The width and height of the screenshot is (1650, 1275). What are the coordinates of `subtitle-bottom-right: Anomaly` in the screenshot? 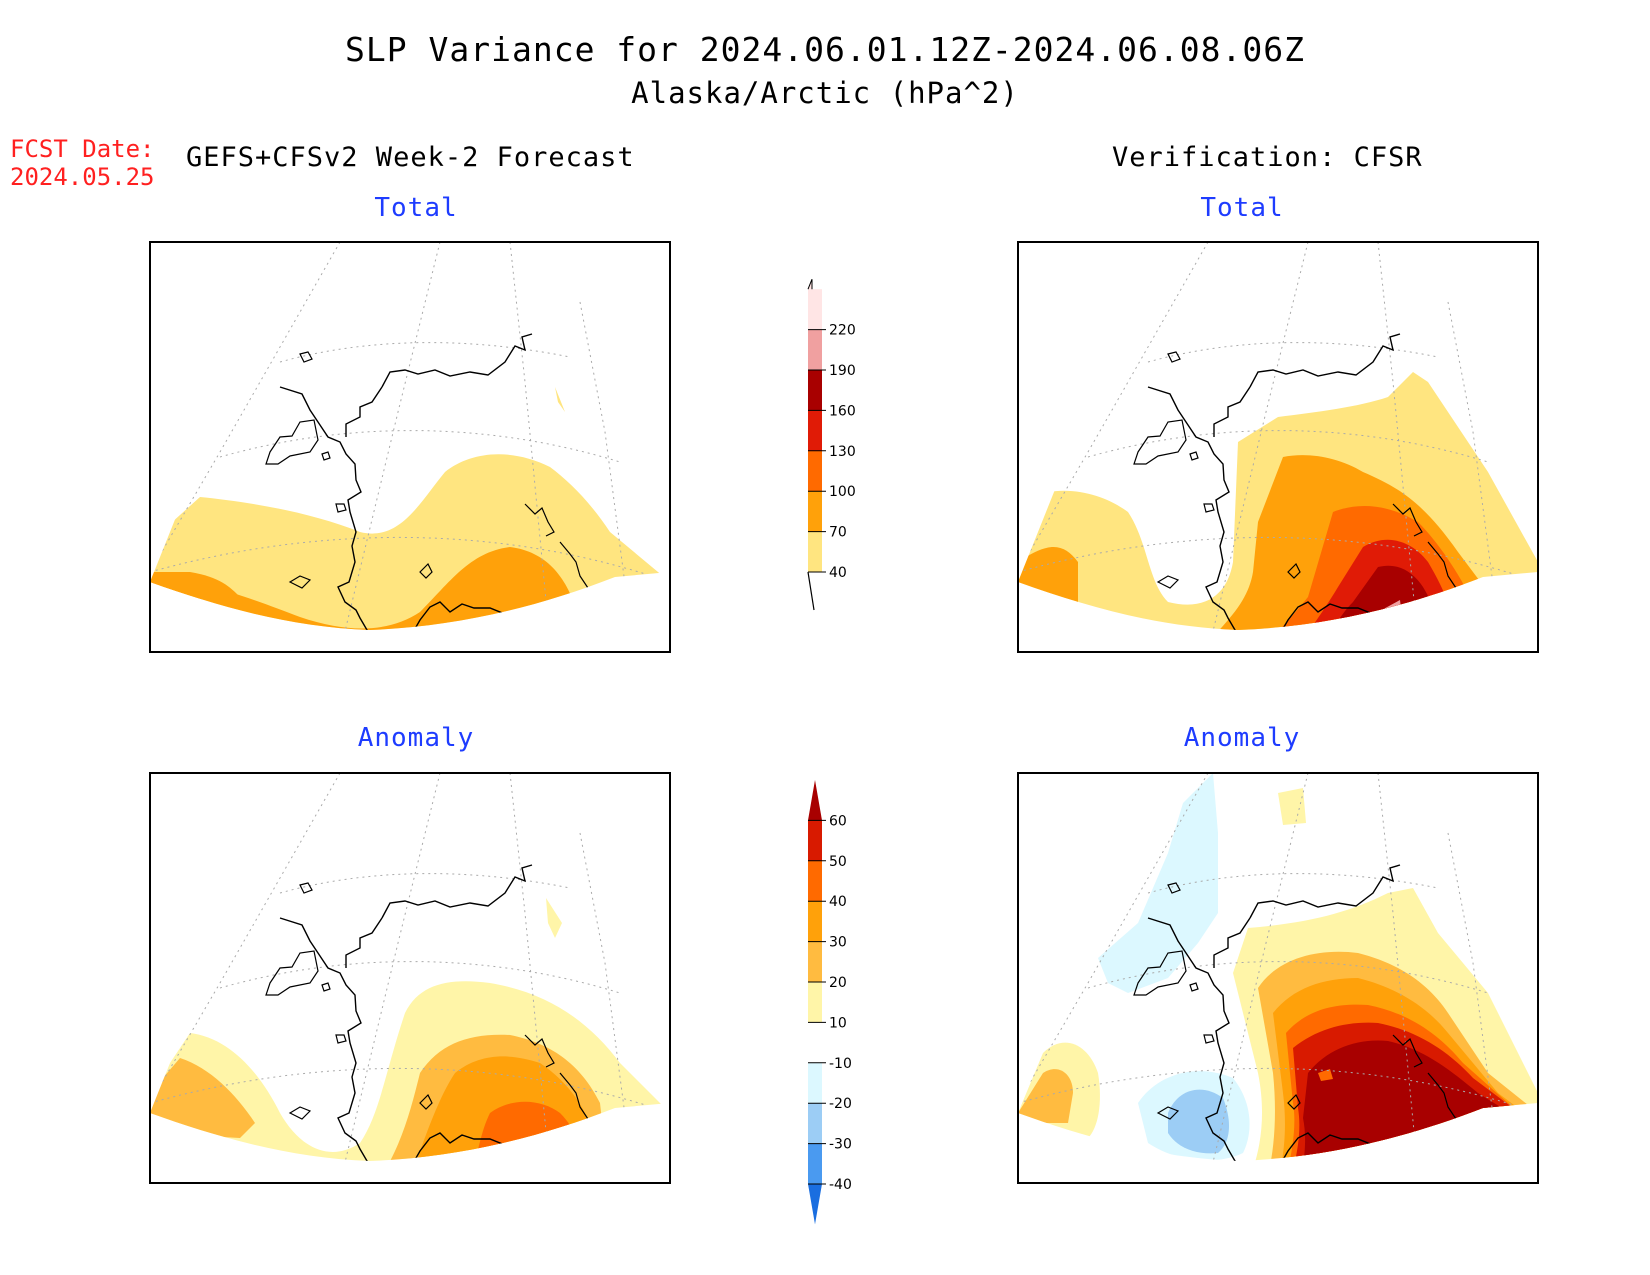 It's located at (1242, 738).